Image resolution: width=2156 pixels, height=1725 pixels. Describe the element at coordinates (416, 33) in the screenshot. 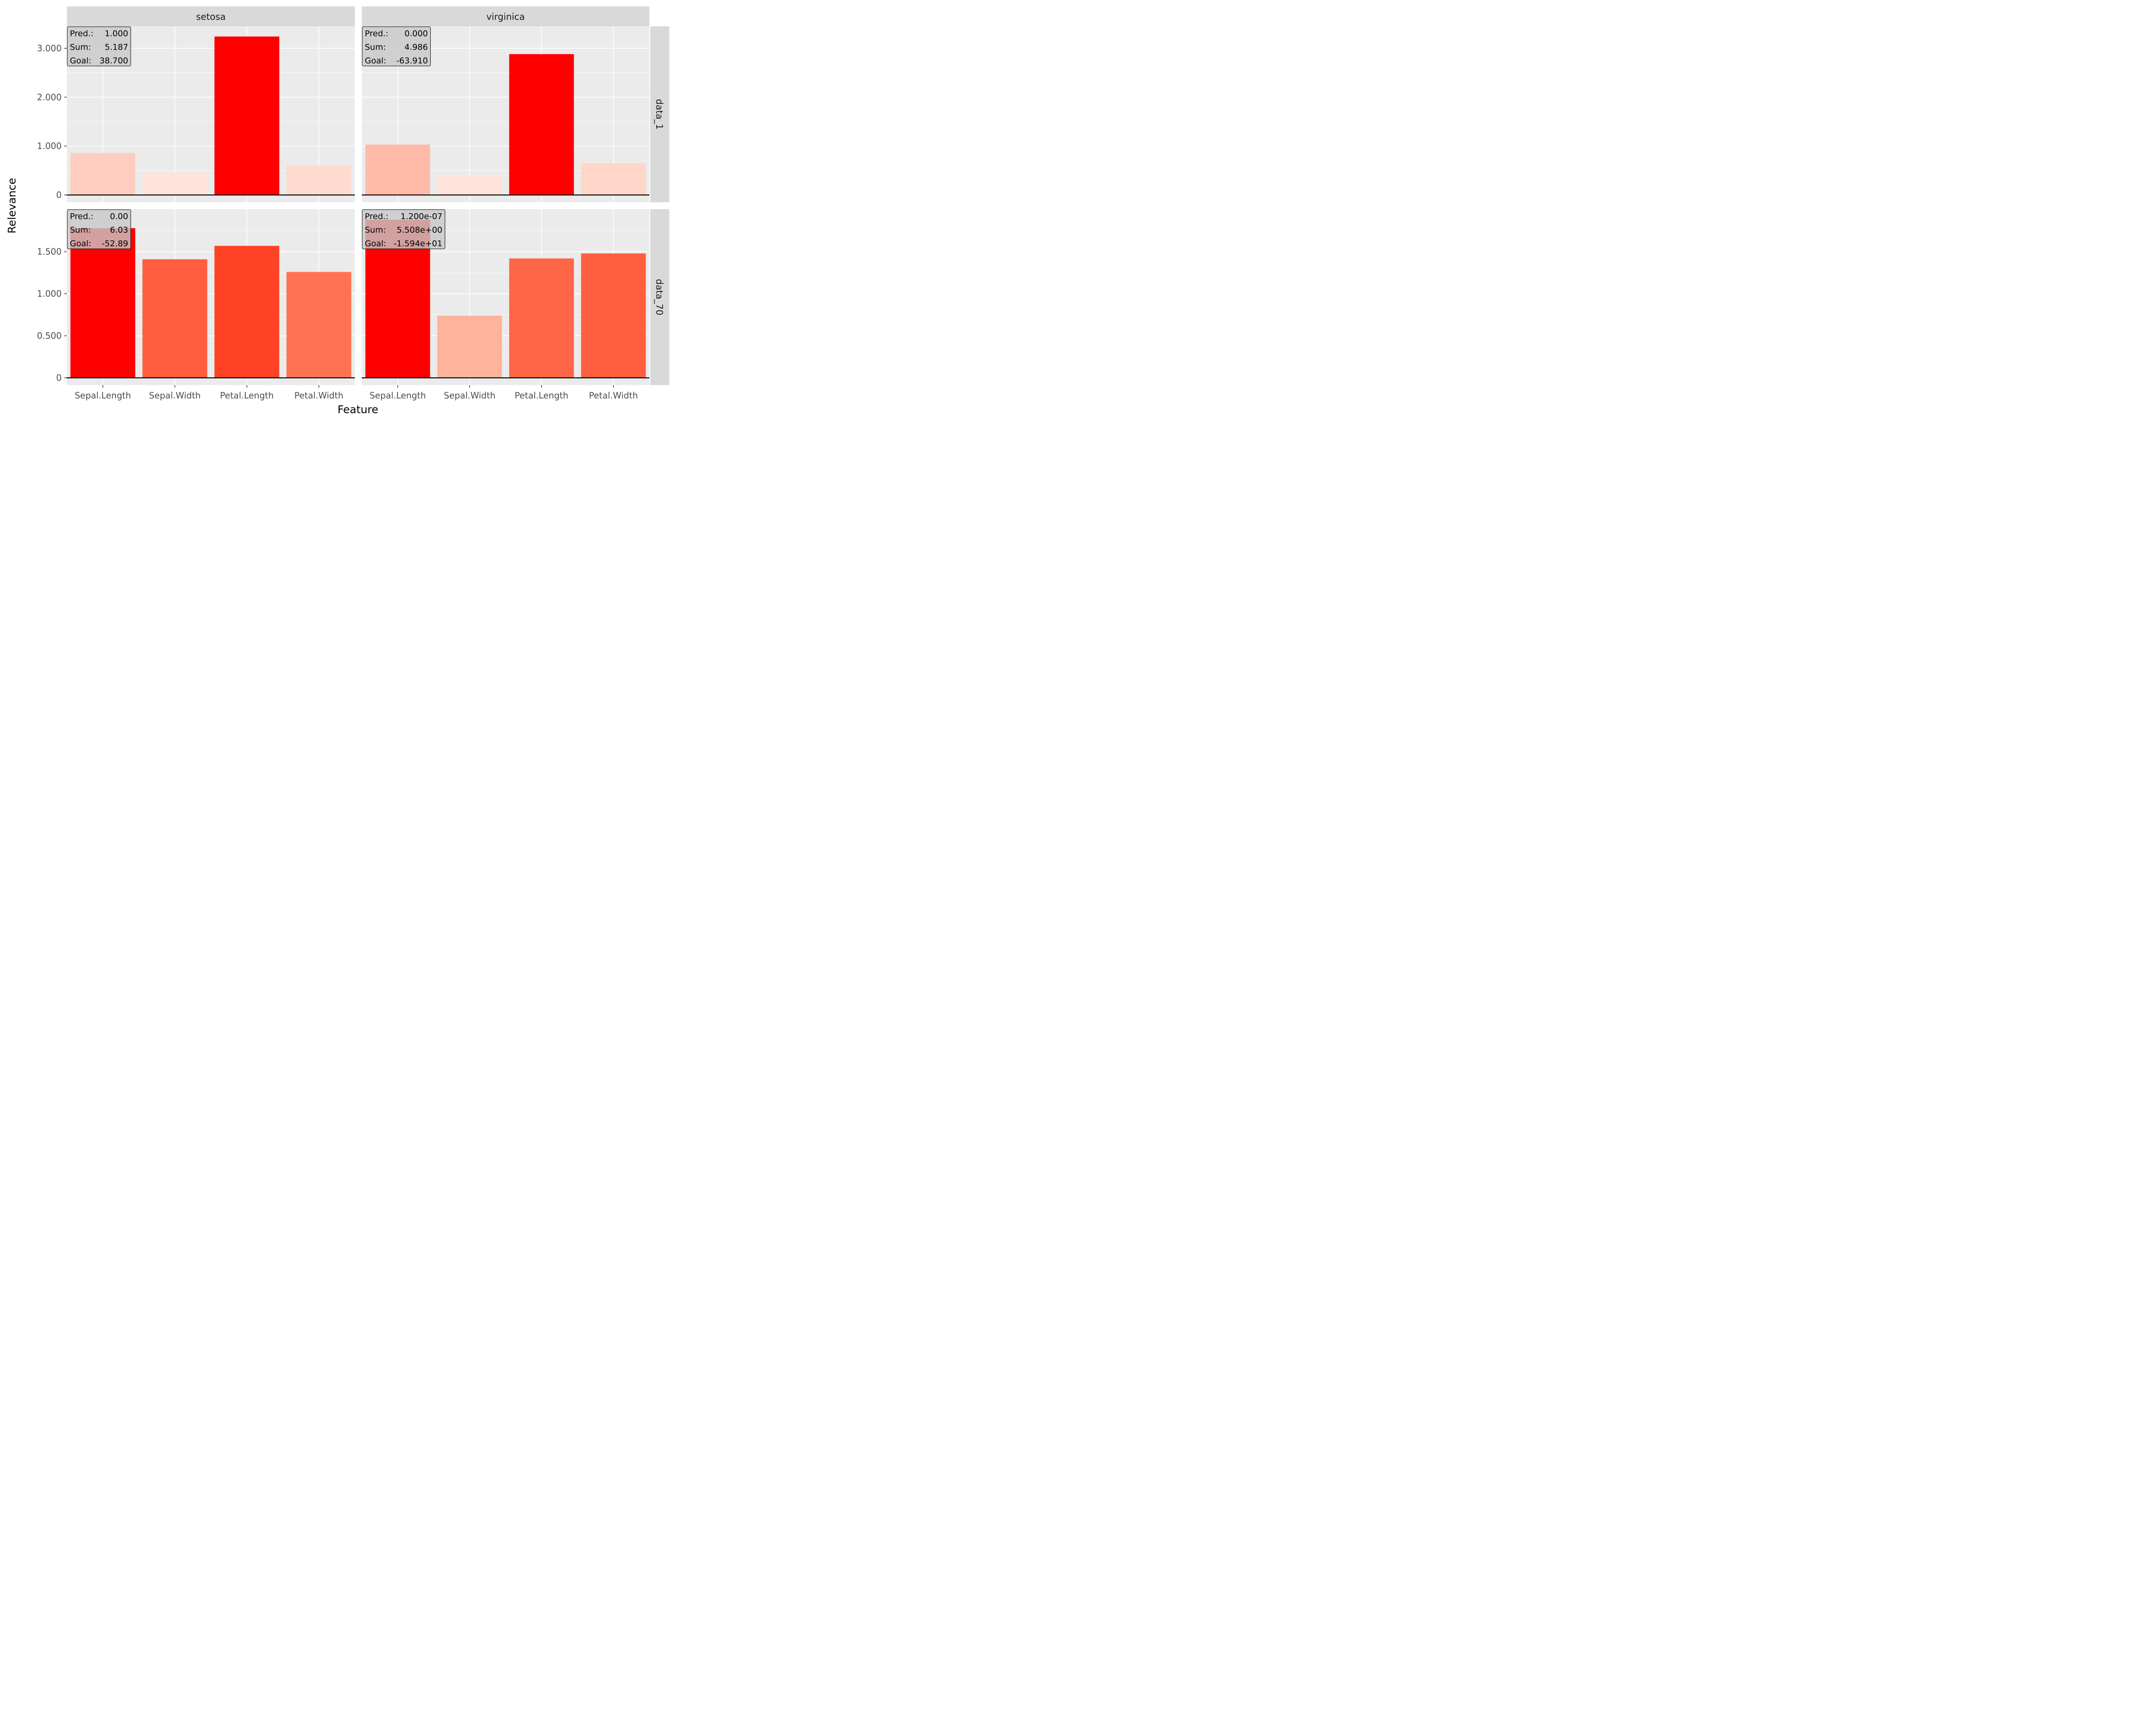

I see `info-value: 0.000` at that location.